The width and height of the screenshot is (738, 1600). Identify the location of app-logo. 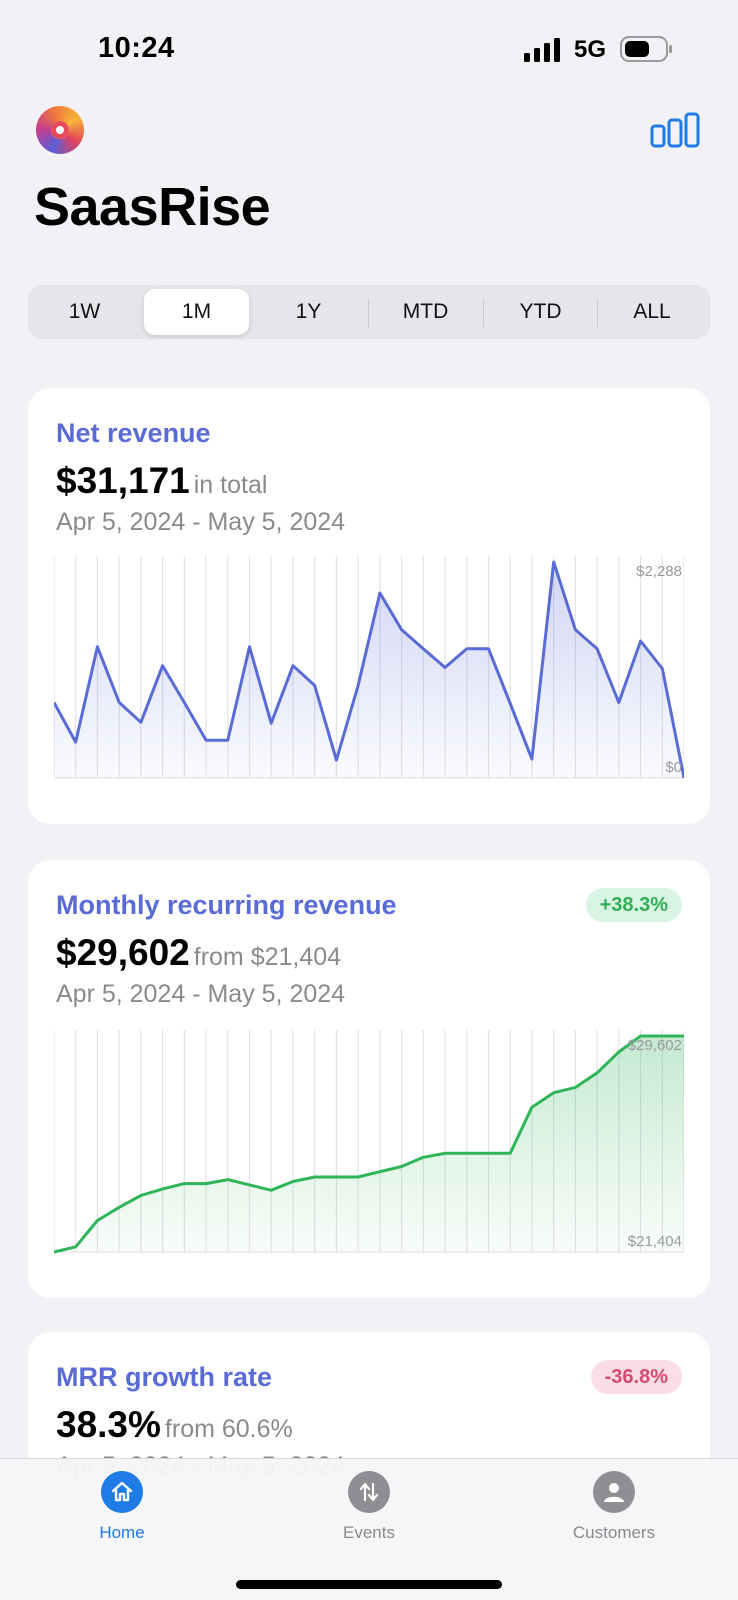
(60, 130).